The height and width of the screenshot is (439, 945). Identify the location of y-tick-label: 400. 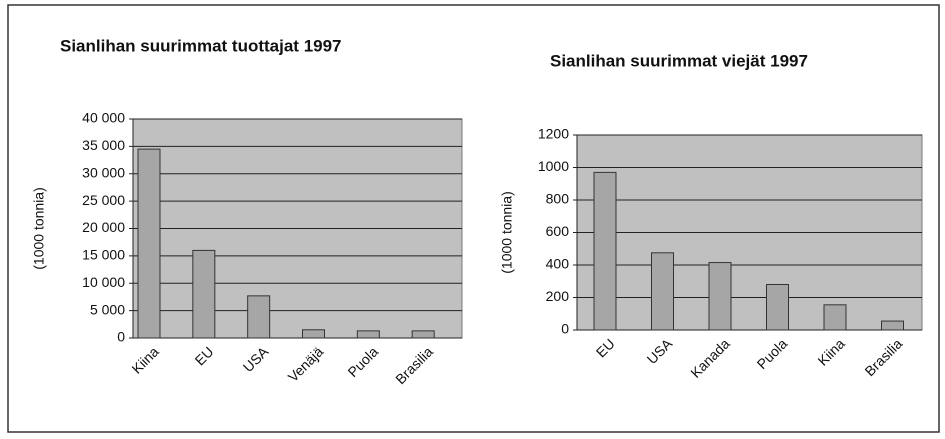
(558, 264).